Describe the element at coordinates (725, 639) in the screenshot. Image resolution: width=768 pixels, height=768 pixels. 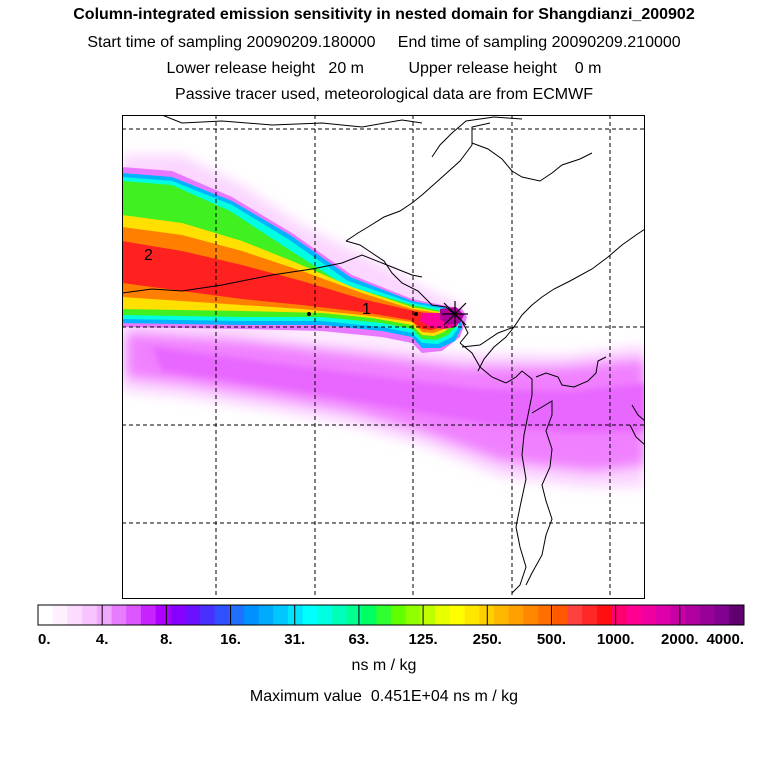
I see `colorbar-tick-label: 4000.` at that location.